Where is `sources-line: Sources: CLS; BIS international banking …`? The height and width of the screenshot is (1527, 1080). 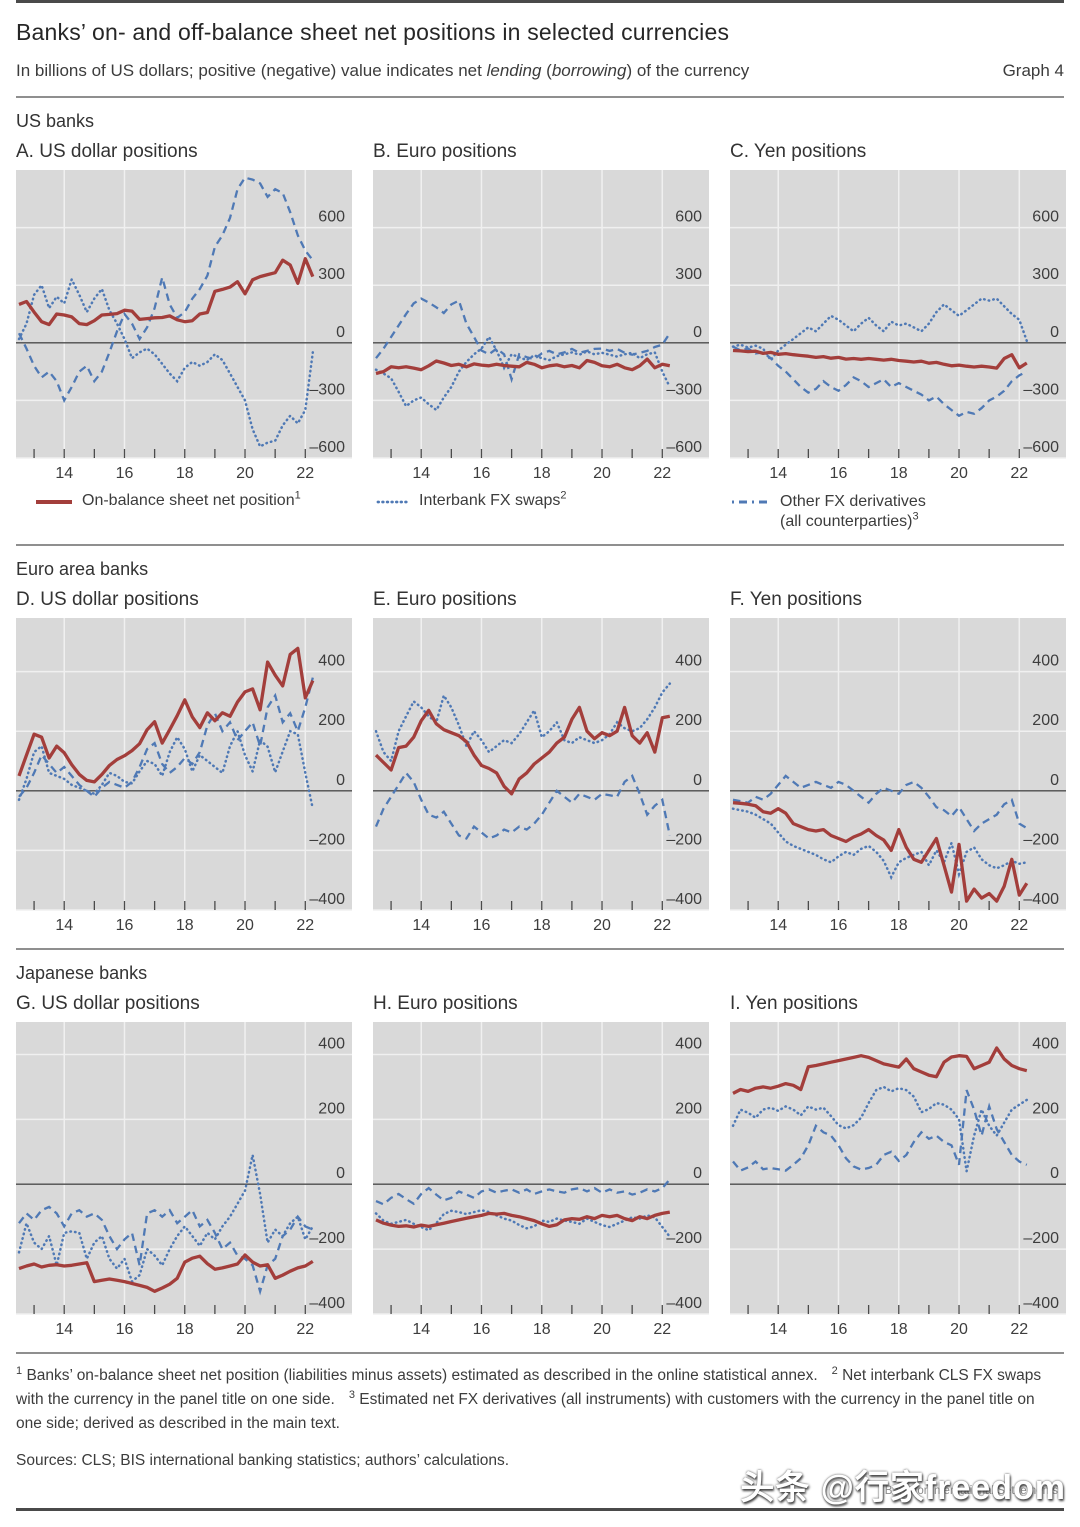
sources-line: Sources: CLS; BIS international banking … is located at coordinates (263, 1461).